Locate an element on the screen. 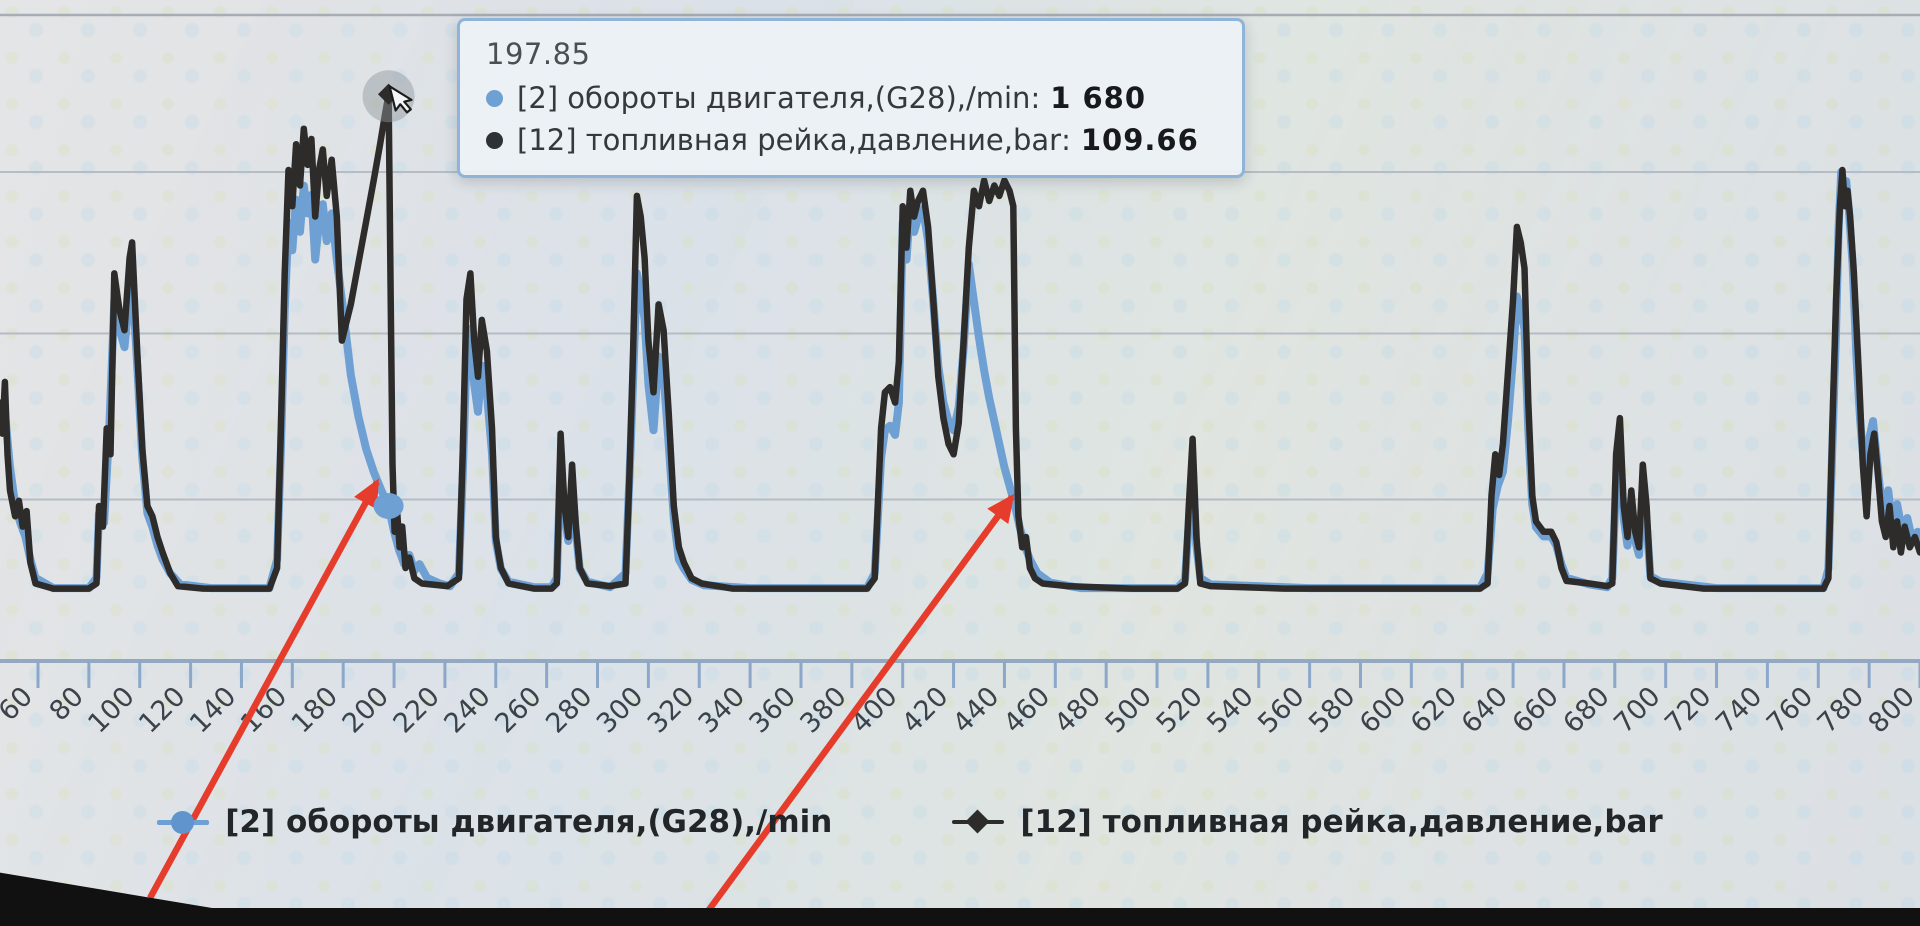  x-tick-label: 700 is located at coordinates (1637, 710).